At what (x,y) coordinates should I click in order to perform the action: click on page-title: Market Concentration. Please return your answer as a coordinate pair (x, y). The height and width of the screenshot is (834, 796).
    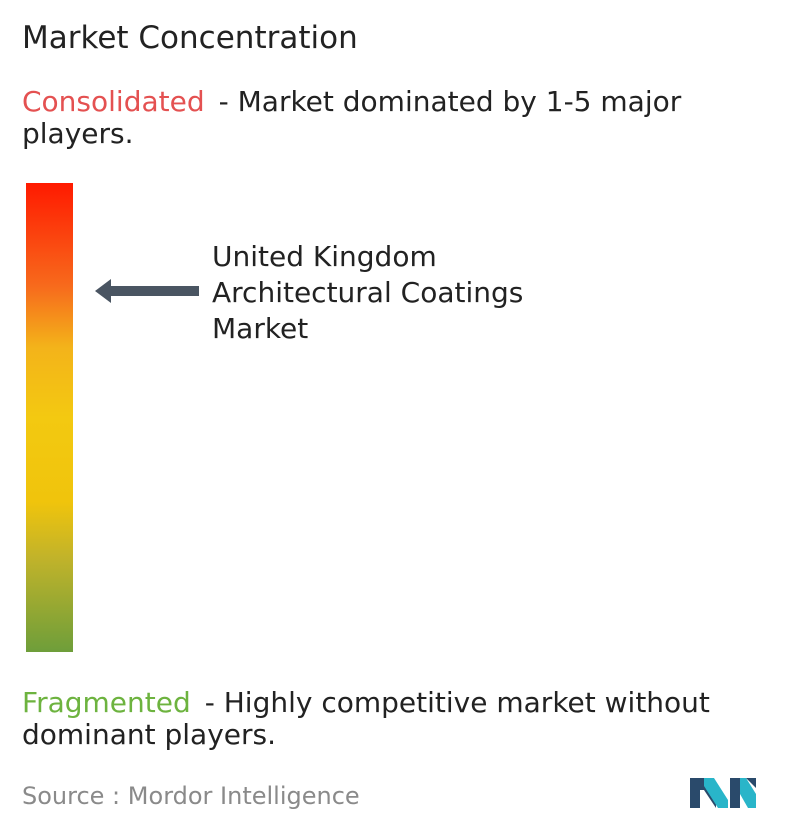
    Looking at the image, I should click on (190, 38).